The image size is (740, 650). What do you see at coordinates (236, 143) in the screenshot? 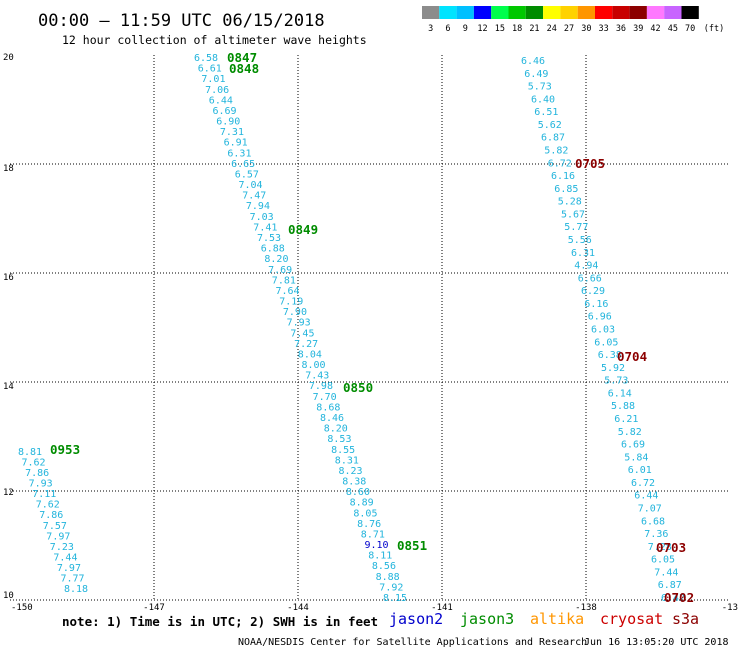
I see `wave-height-value: 6.91` at bounding box center [236, 143].